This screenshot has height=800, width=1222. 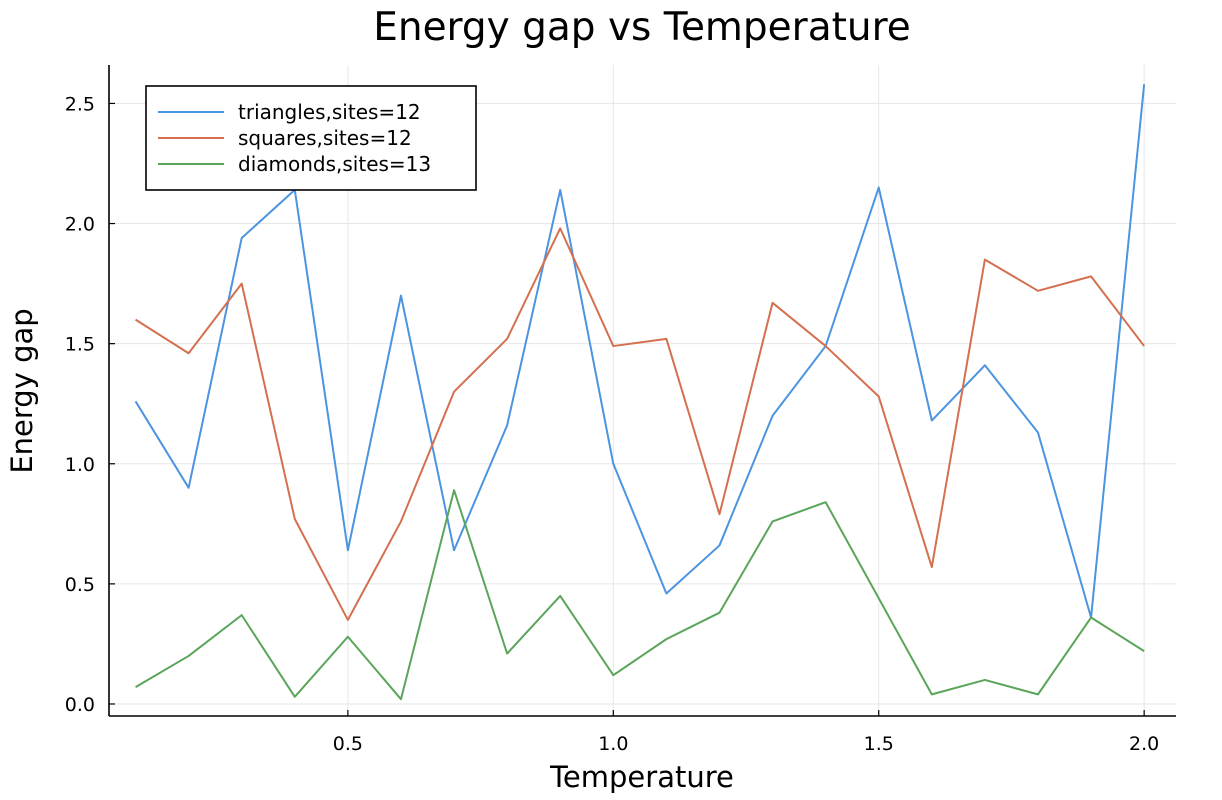 What do you see at coordinates (348, 744) in the screenshot?
I see `x-tick-label: 0.5` at bounding box center [348, 744].